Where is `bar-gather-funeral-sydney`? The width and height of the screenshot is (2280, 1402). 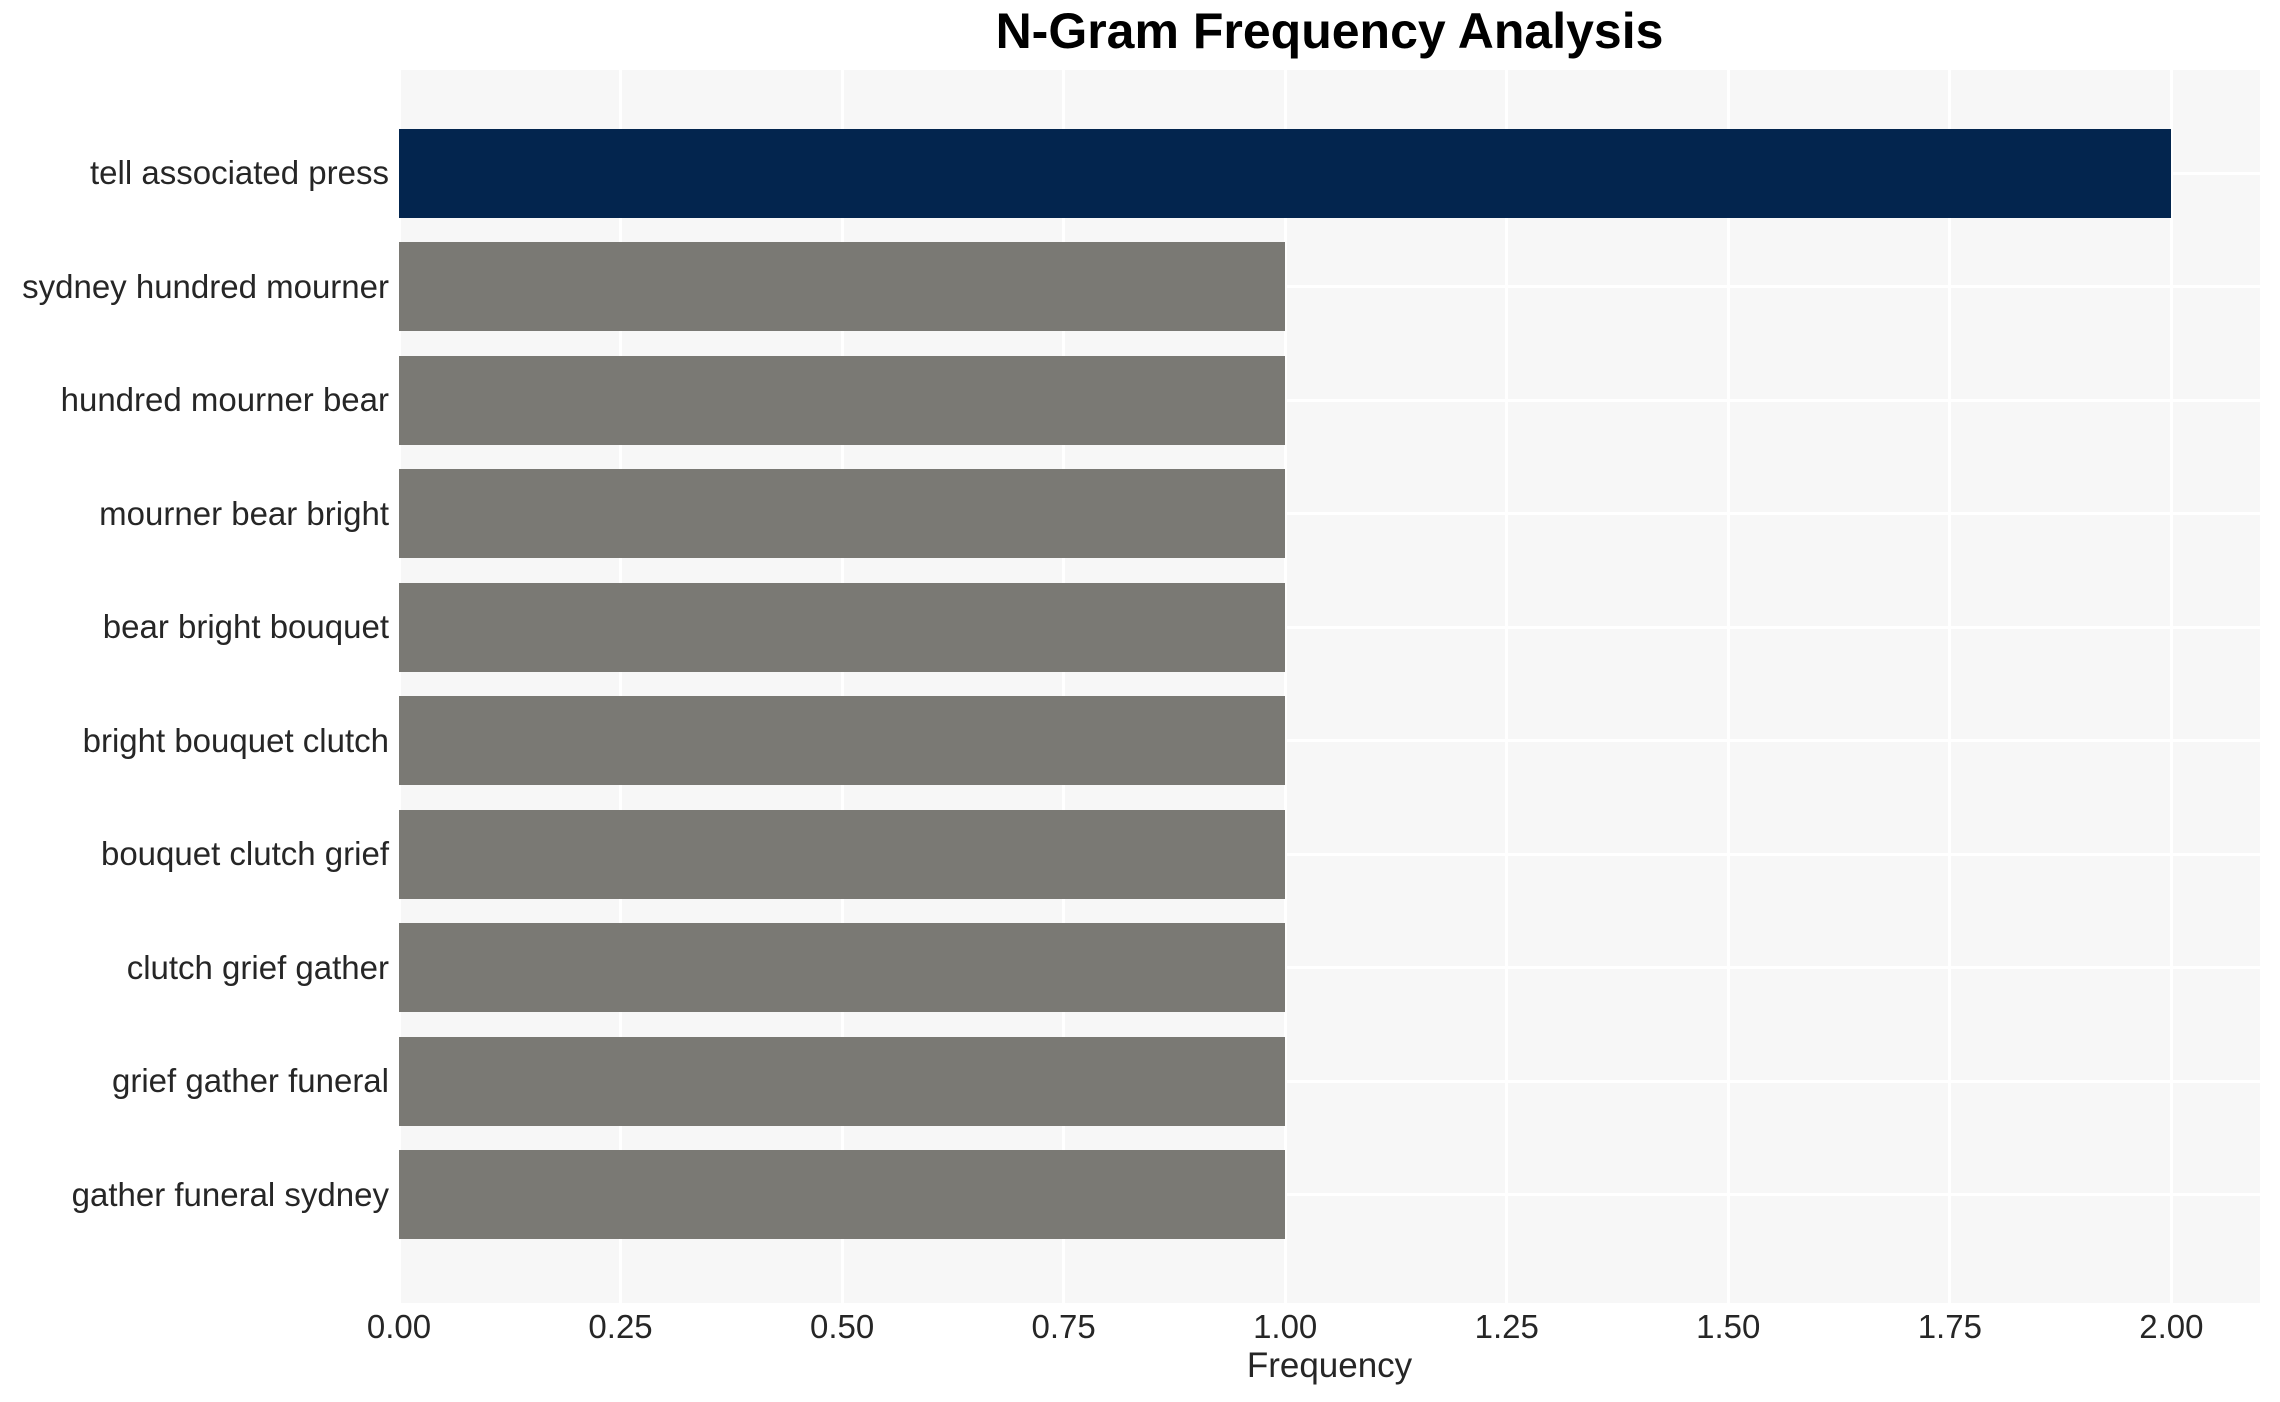
bar-gather-funeral-sydney is located at coordinates (842, 1194).